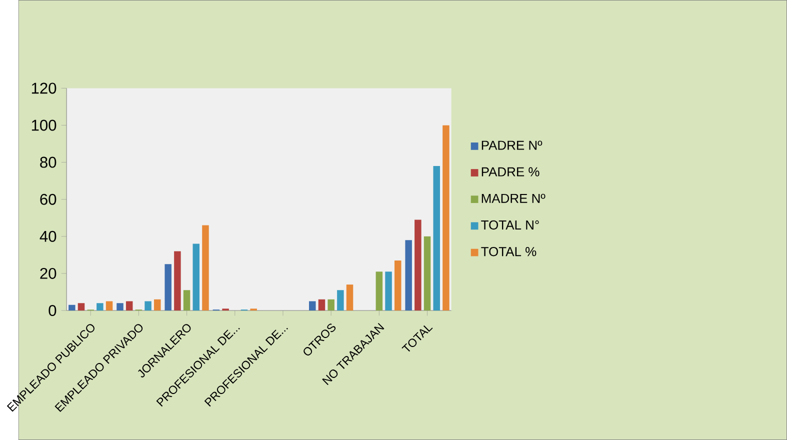 The height and width of the screenshot is (440, 787). Describe the element at coordinates (512, 145) in the screenshot. I see `legend-label: PADRE Nº` at that location.